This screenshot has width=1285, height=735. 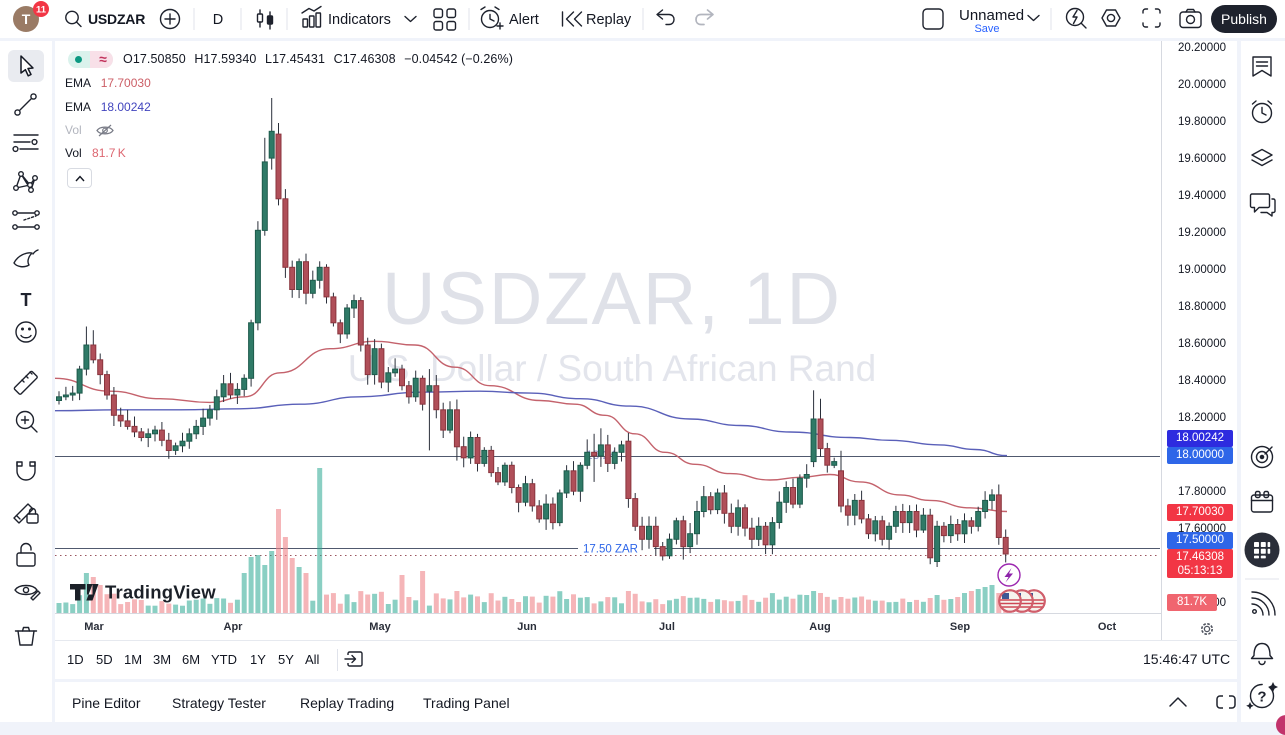 I want to click on svg-text: USDZAR, 1D, so click(x=612, y=298).